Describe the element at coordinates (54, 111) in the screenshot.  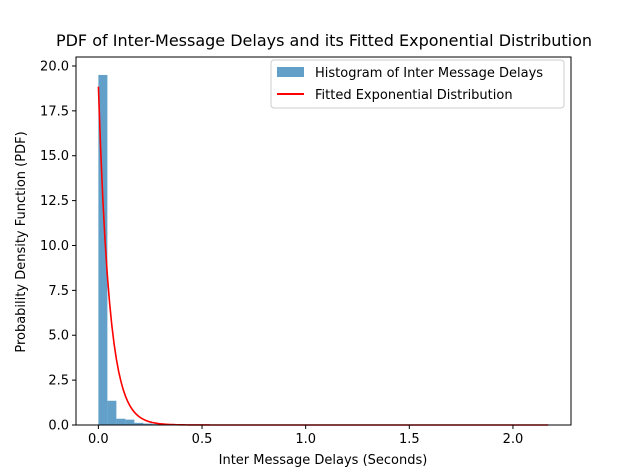
I see `y-tick-label: 17.5` at that location.